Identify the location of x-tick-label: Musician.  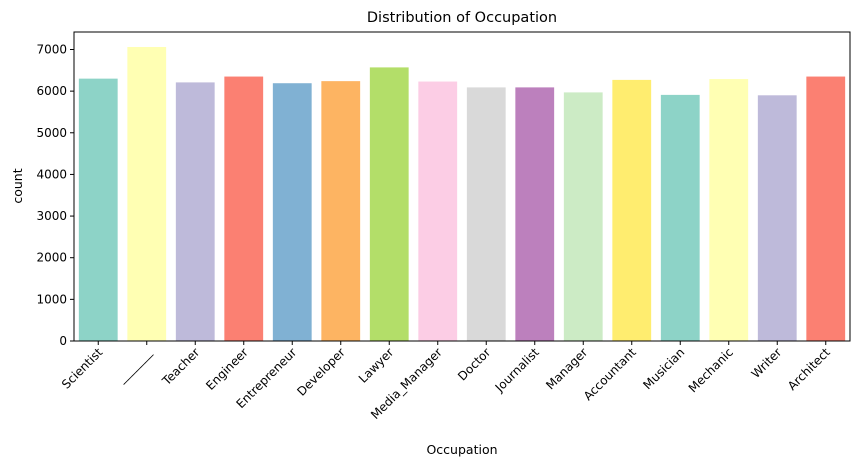
(663, 368).